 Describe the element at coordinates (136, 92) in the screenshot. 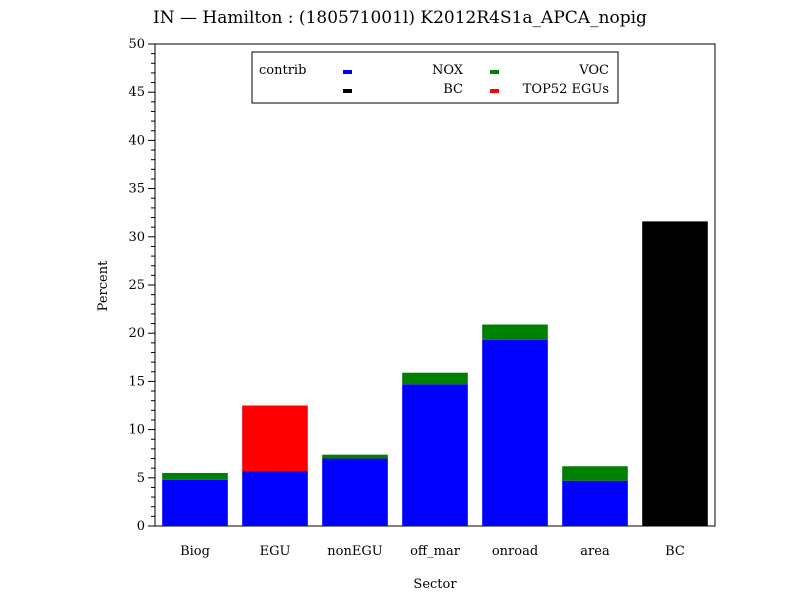

I see `y-tick-label: 45` at that location.